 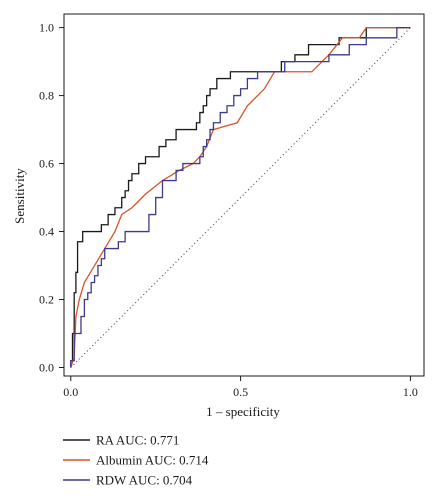 What do you see at coordinates (410, 392) in the screenshot?
I see `x-tick-label: 1.0` at bounding box center [410, 392].